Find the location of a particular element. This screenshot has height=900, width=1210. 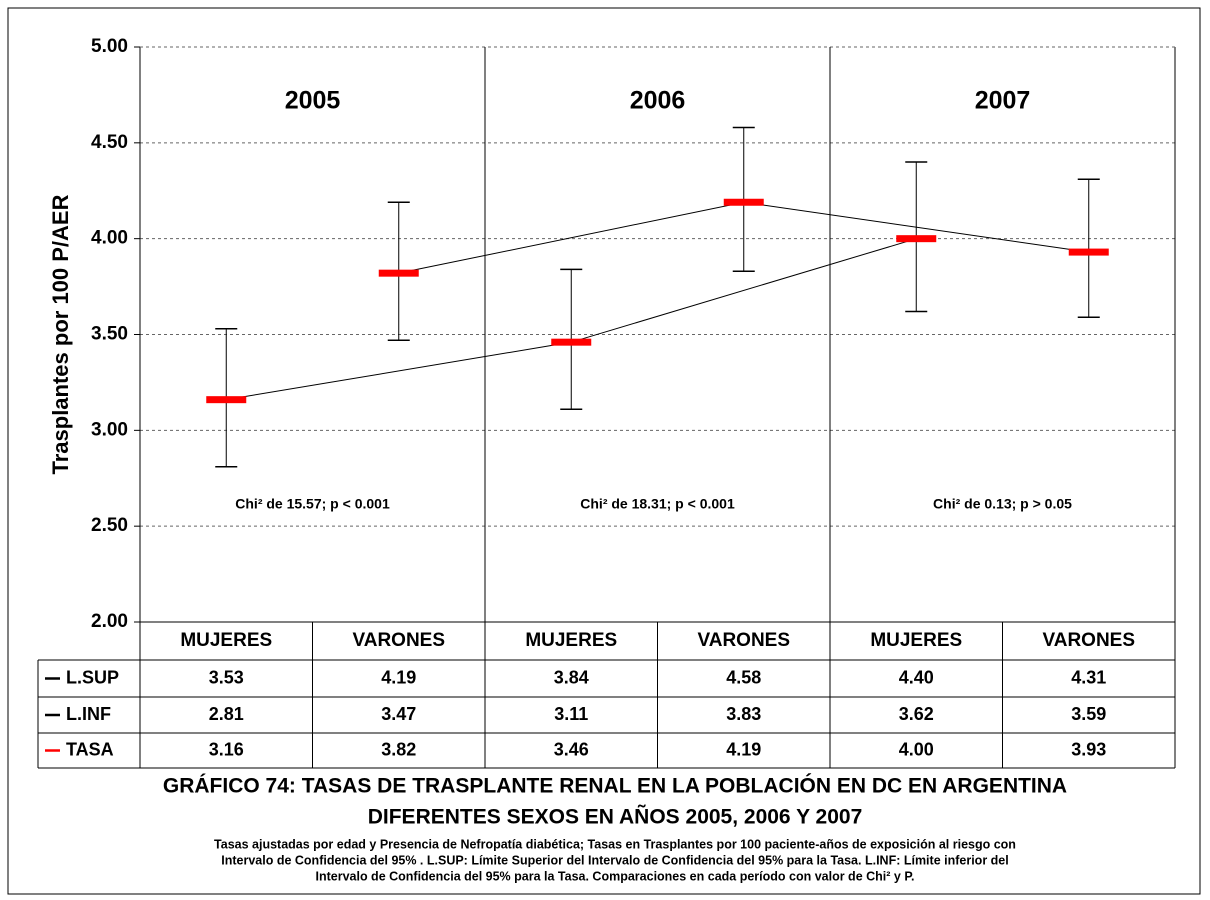

group-label: 2007 is located at coordinates (1003, 101).